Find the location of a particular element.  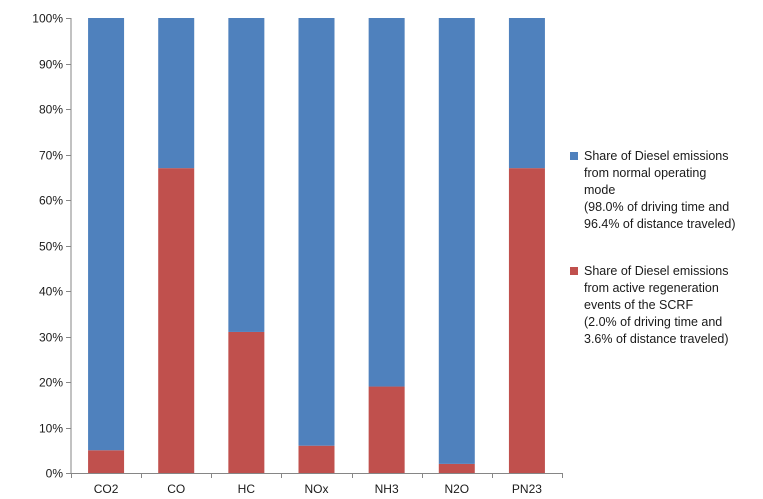

x-tick-label: HC is located at coordinates (247, 489).